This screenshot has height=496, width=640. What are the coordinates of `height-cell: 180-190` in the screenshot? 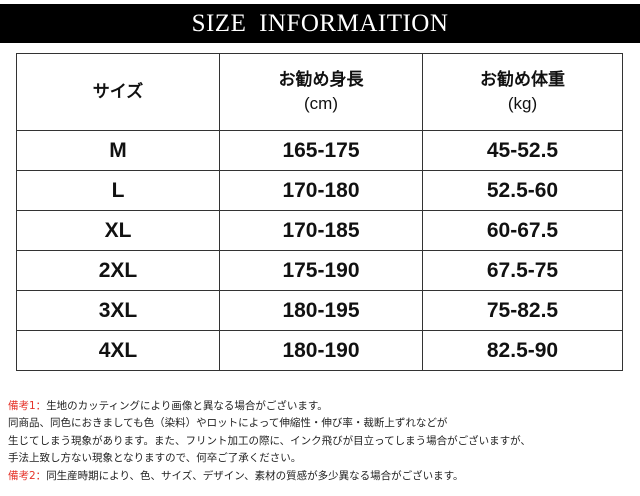 It's located at (321, 350).